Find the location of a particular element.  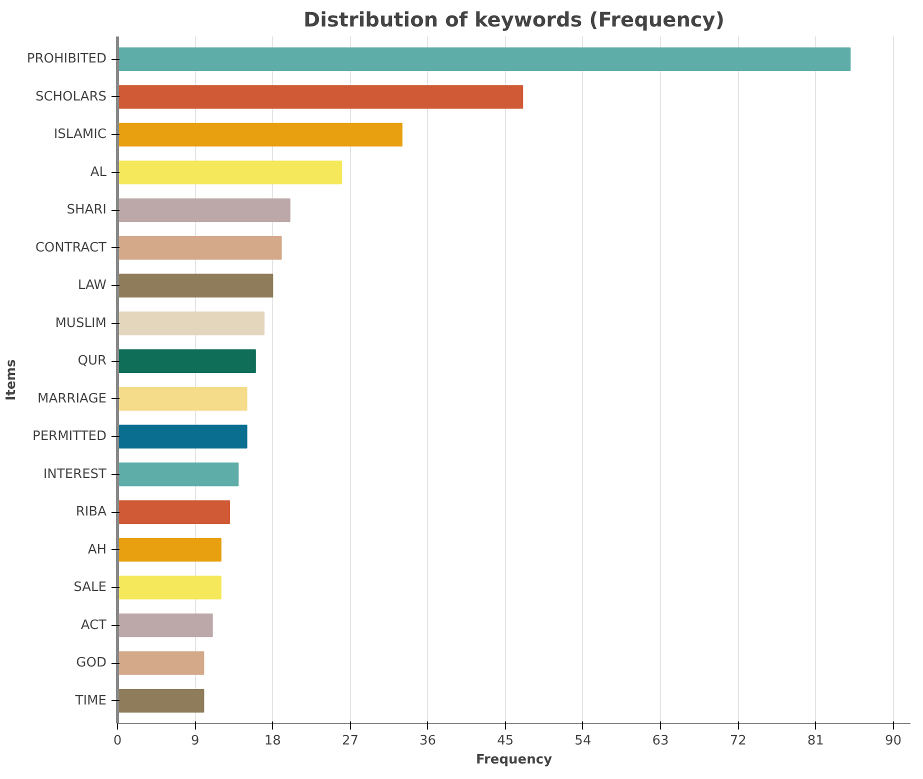

y-tick-label: SCHOLARS is located at coordinates (71, 96).